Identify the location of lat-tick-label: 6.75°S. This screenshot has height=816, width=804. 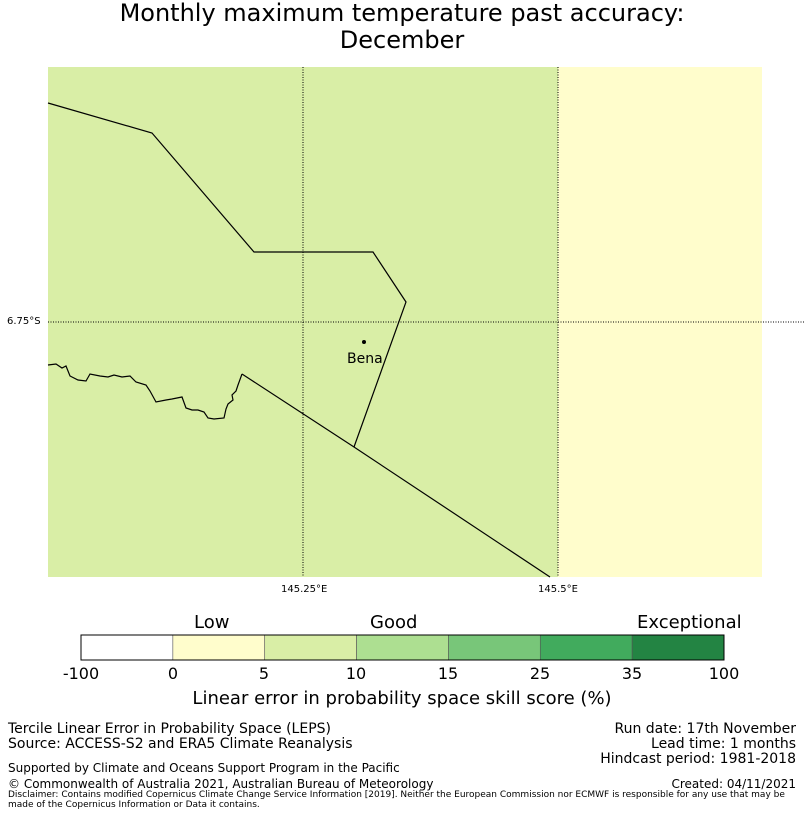
(24, 321).